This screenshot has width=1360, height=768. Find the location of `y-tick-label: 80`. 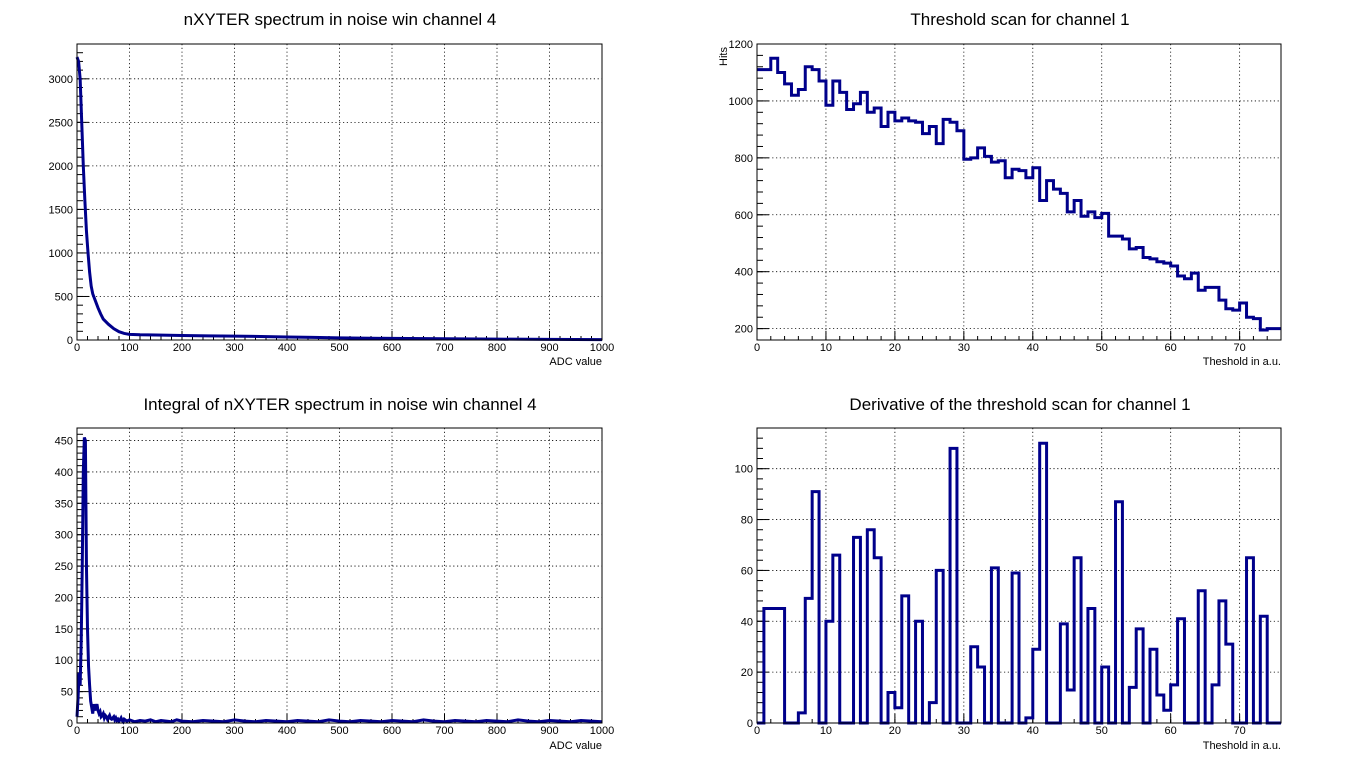

y-tick-label: 80 is located at coordinates (747, 521).